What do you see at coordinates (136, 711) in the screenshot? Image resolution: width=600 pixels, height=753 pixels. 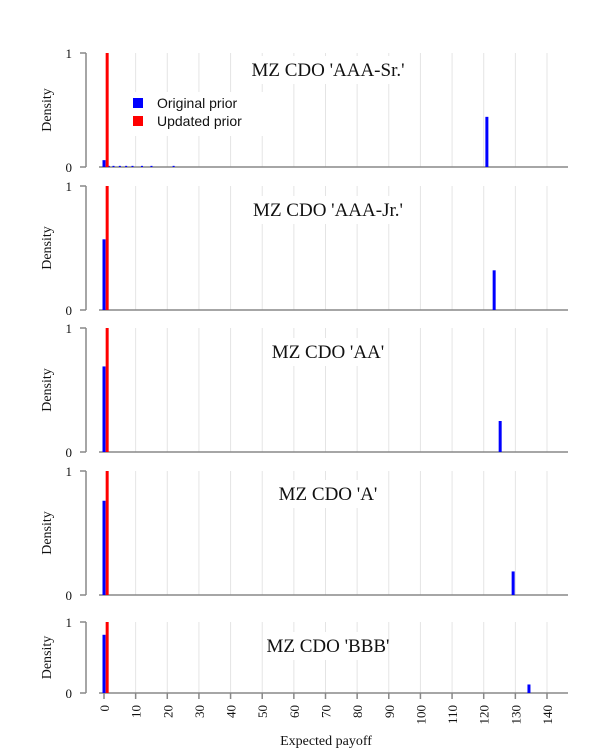 I see `x-tick-label: 10` at bounding box center [136, 711].